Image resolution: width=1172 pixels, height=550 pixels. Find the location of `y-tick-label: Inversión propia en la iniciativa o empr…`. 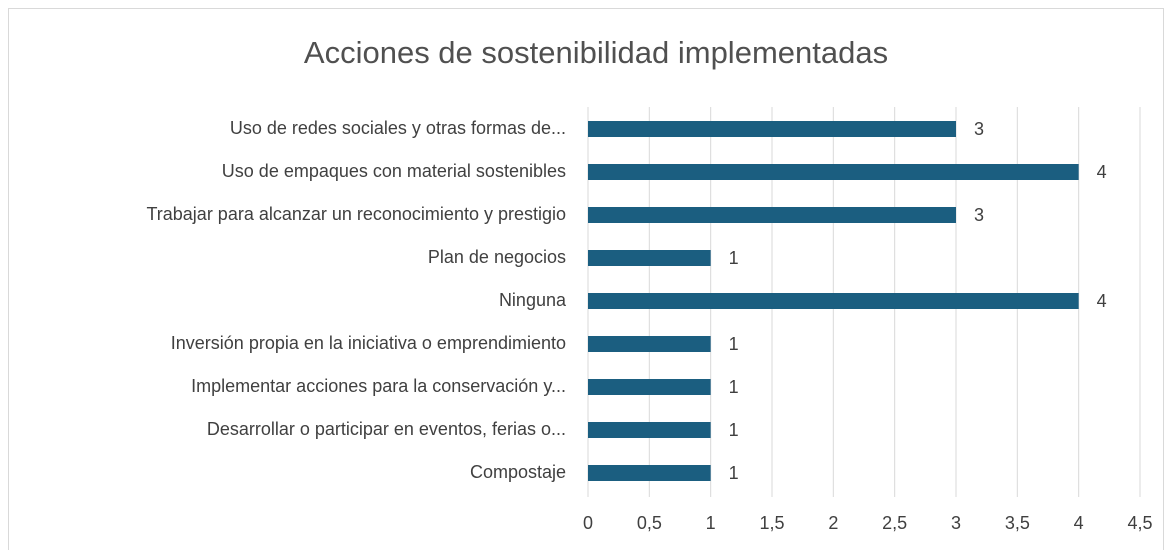

y-tick-label: Inversión propia en la iniciativa o empr… is located at coordinates (368, 343).